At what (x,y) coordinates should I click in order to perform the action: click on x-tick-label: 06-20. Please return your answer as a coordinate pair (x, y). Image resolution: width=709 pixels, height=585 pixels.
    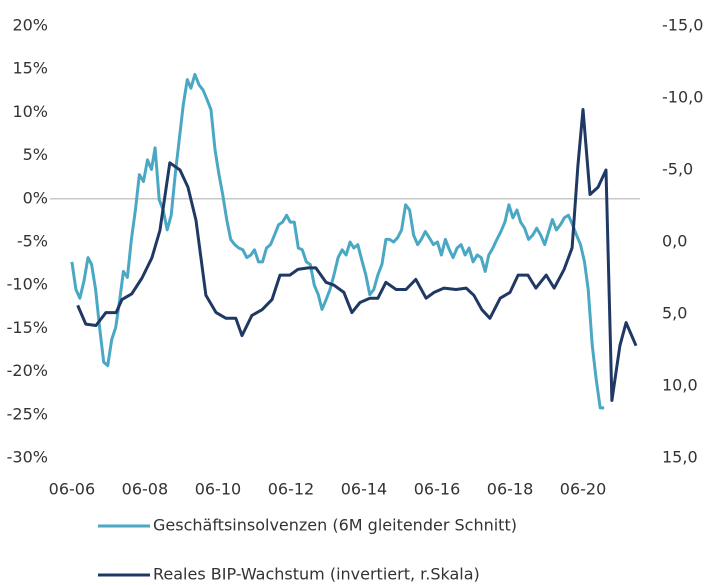
    Looking at the image, I should click on (583, 489).